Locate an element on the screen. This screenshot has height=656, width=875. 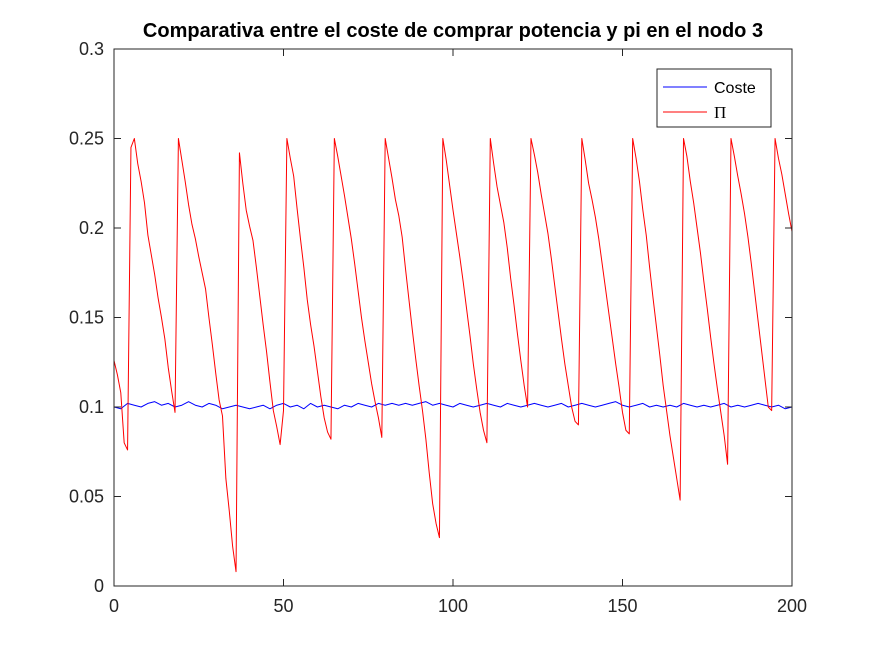
y-tick-label: 0.1 is located at coordinates (91, 407).